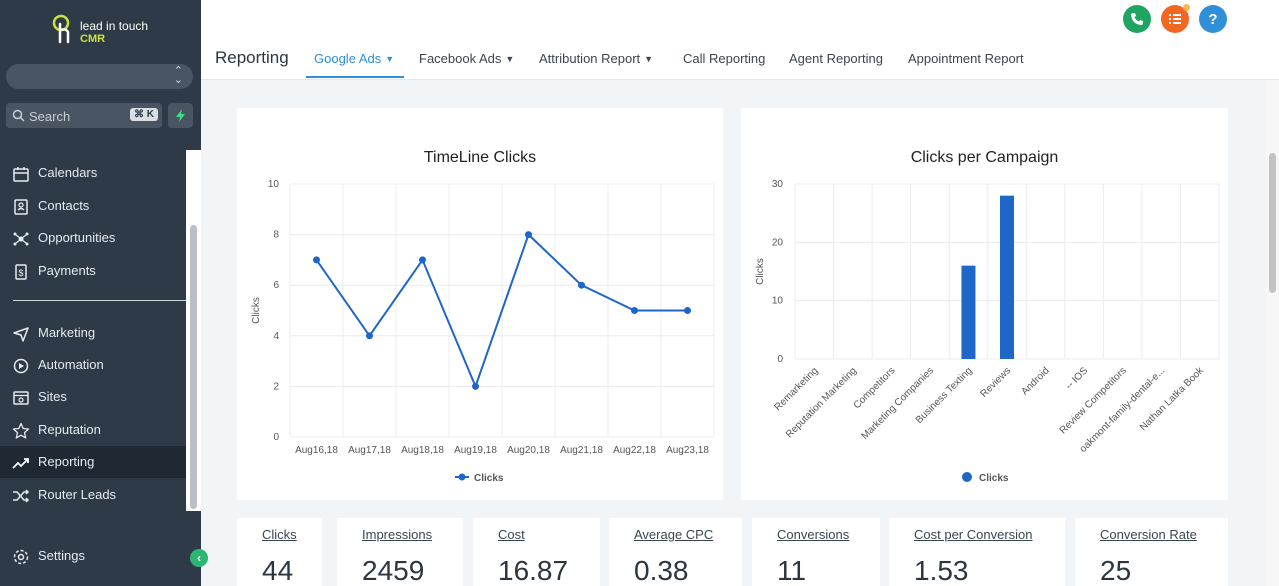  Describe the element at coordinates (634, 450) in the screenshot. I see `x-tick-label: Aug22,18` at that location.